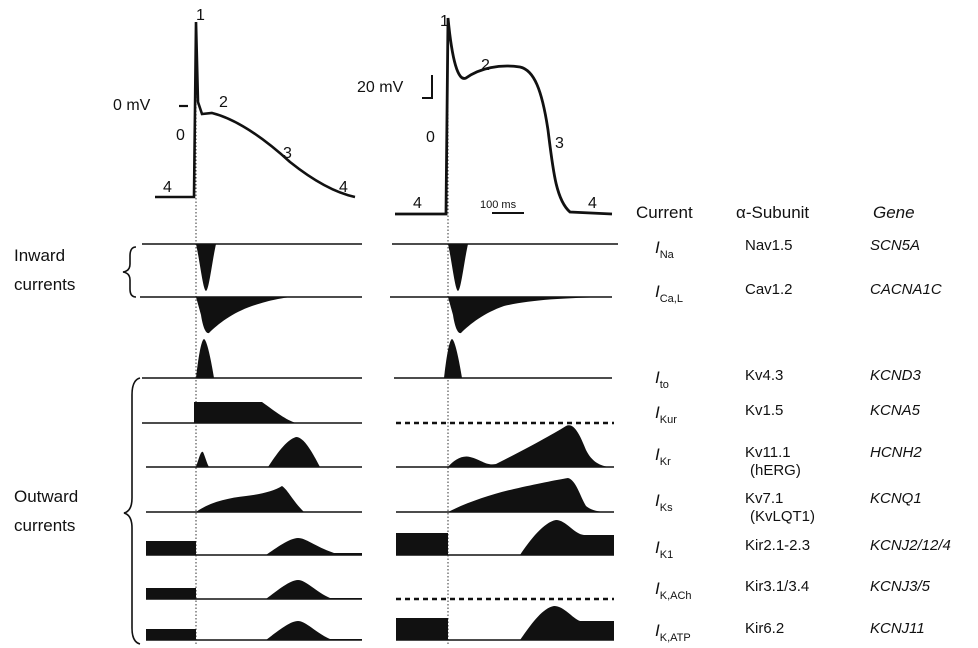 This screenshot has width=978, height=648. I want to click on phase-1-label-left: 1, so click(200, 15).